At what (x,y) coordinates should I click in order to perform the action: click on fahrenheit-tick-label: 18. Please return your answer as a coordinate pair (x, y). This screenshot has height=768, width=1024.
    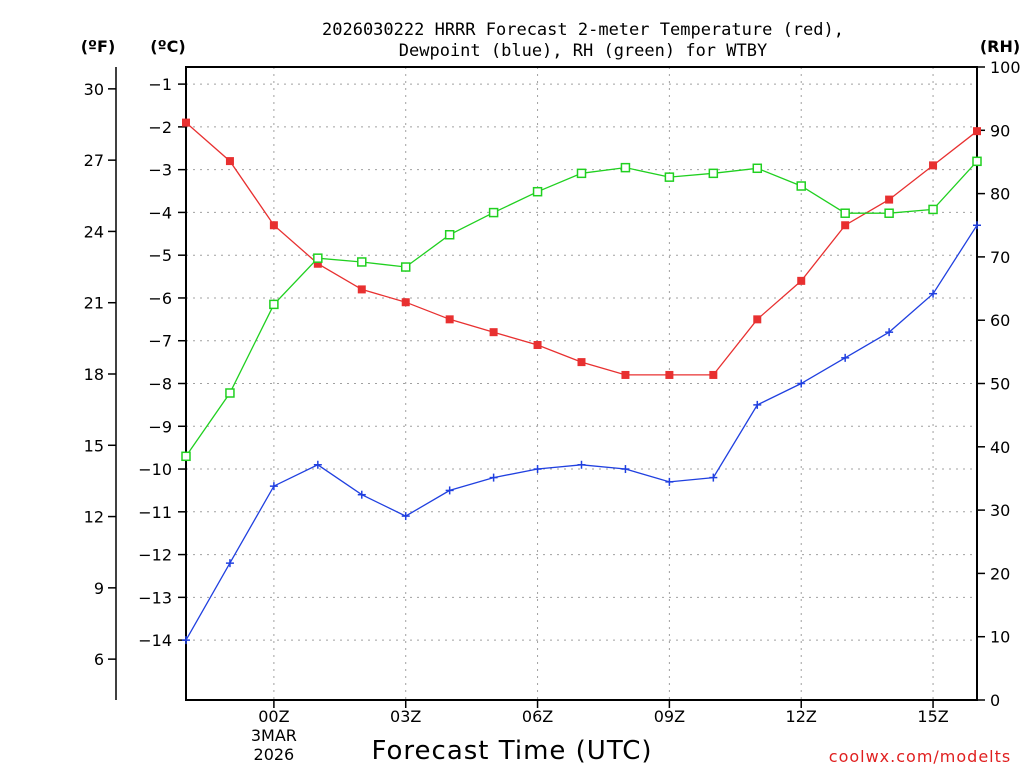
    Looking at the image, I should click on (94, 374).